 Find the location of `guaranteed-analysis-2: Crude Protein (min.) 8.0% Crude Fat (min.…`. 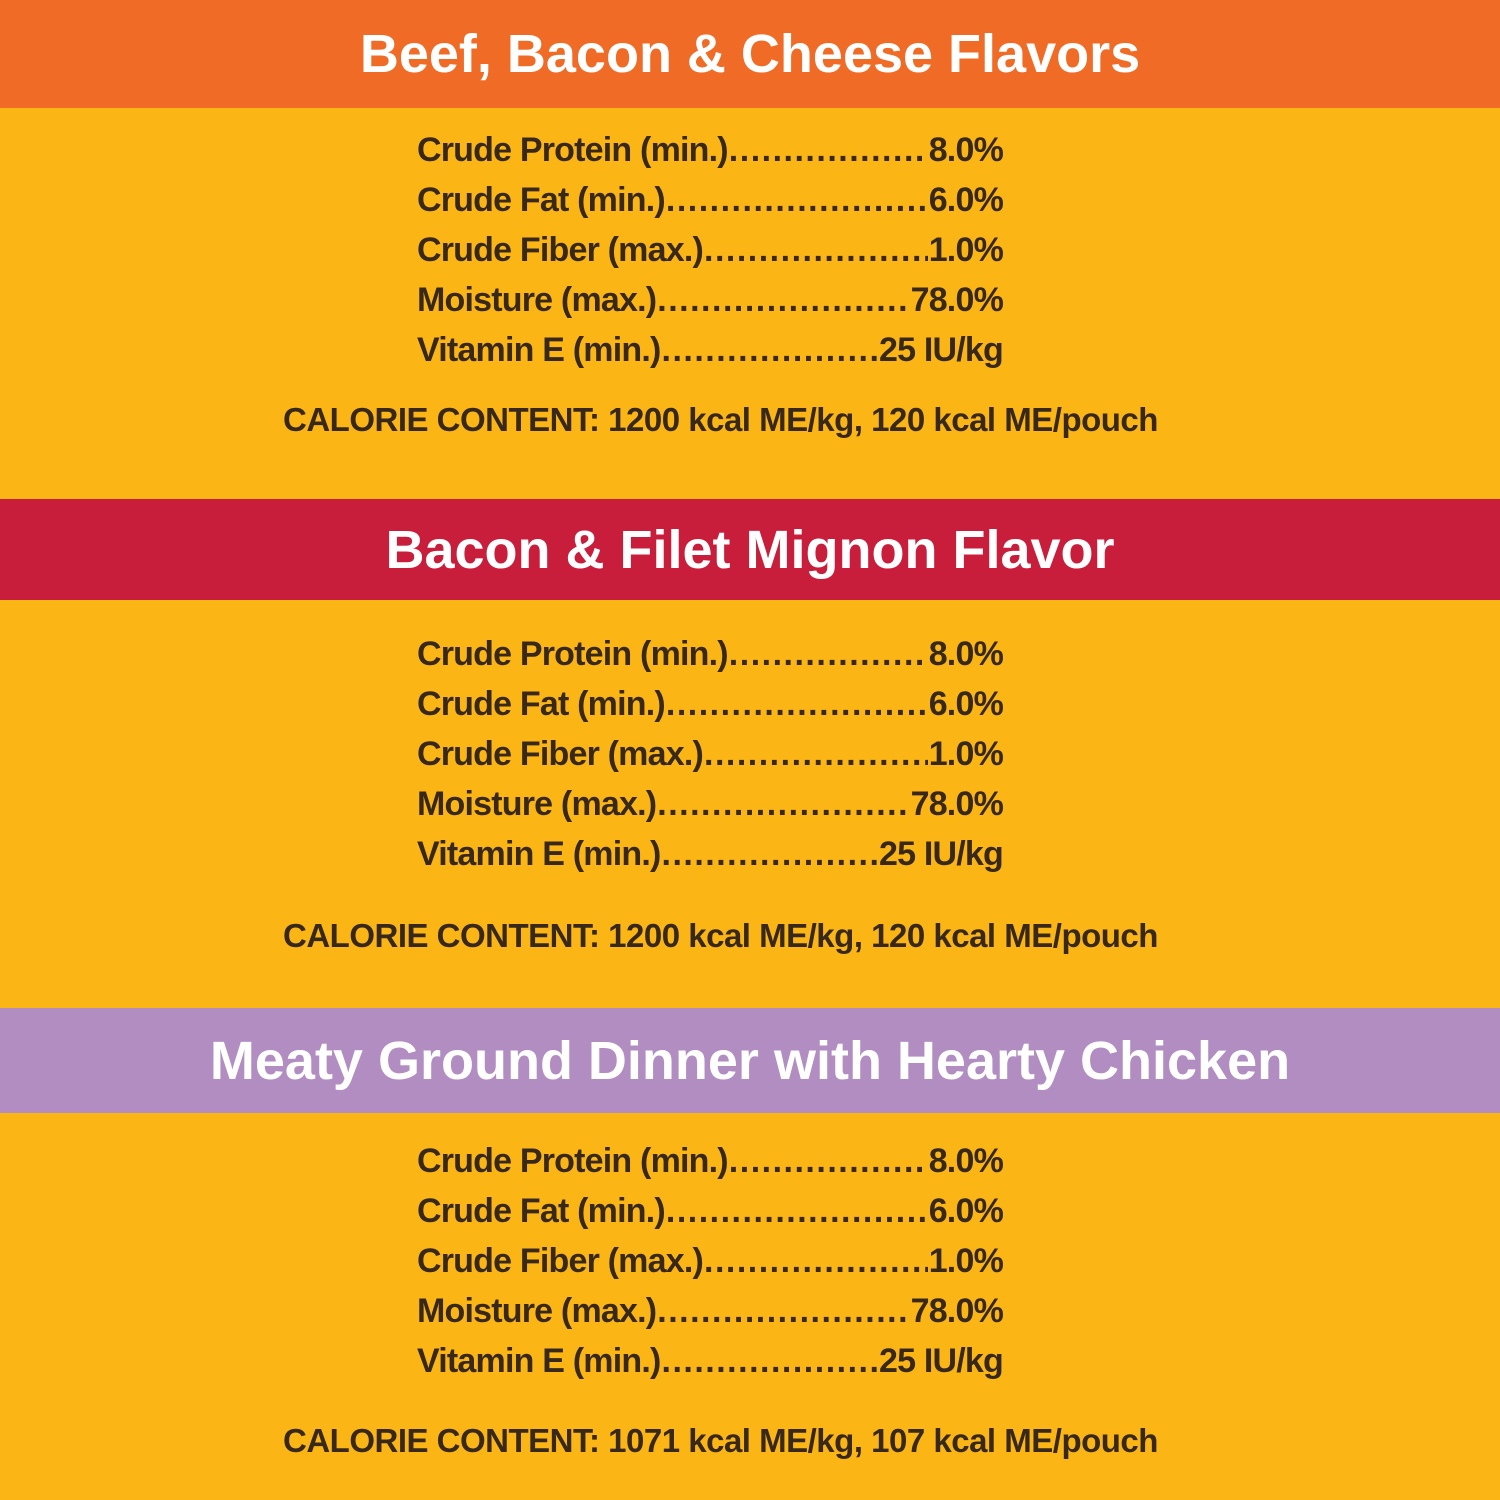

guaranteed-analysis-2: Crude Protein (min.) 8.0% Crude Fat (min.… is located at coordinates (710, 754).